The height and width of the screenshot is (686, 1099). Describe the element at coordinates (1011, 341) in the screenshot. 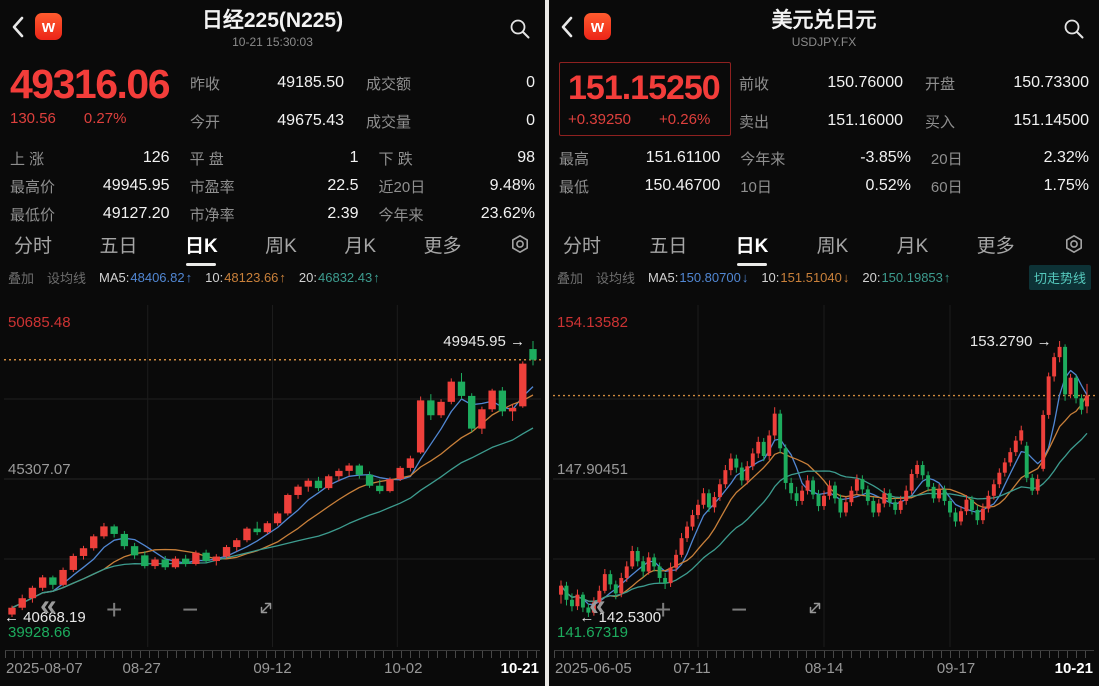

I see `svg-text: 153.2790 →` at that location.